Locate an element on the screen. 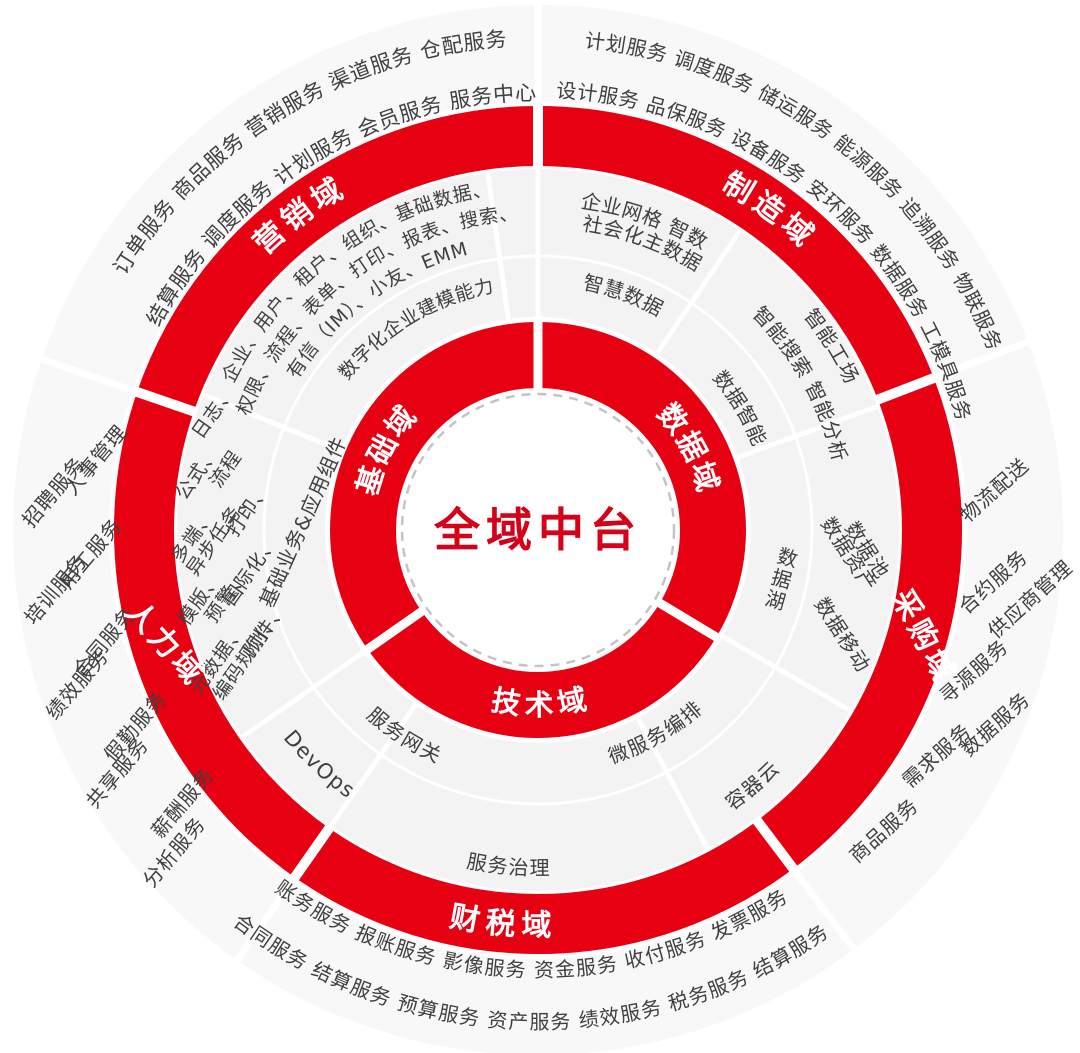 This screenshot has height=1053, width=1080. svg-text: 技术域 is located at coordinates (541, 701).